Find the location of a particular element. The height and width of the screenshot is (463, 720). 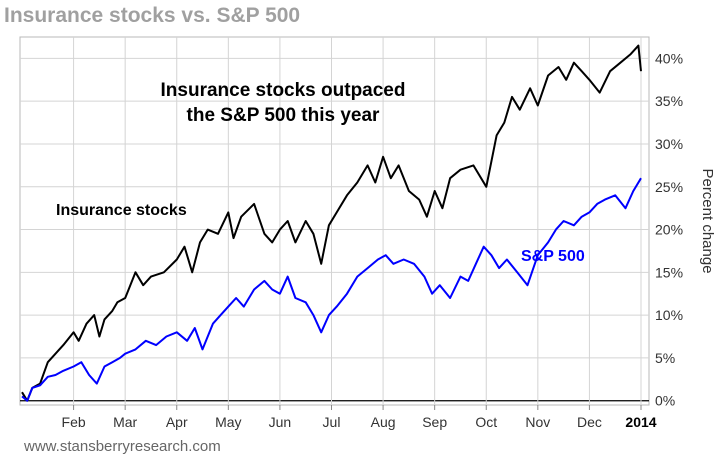

y-tick-label: 10% is located at coordinates (669, 315).